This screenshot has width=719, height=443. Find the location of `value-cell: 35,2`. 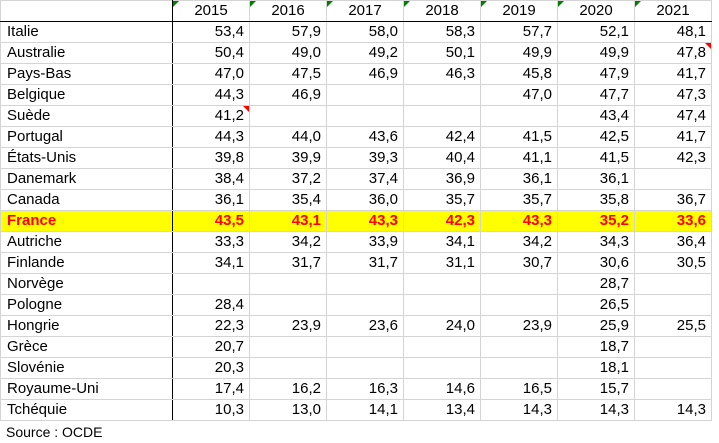

value-cell: 35,2 is located at coordinates (596, 221).